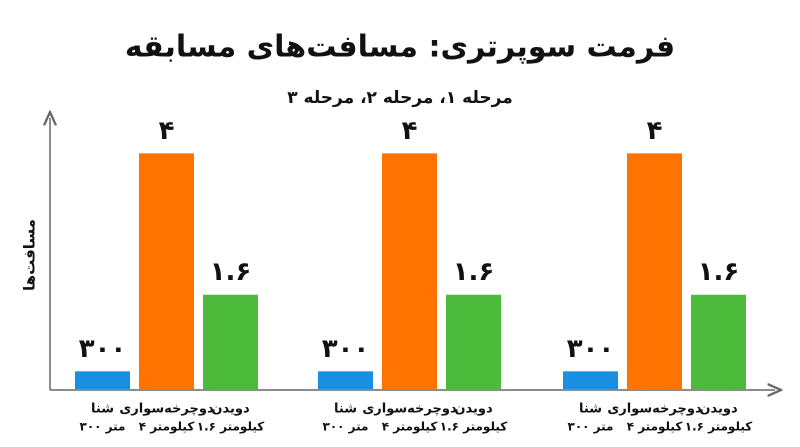  I want to click on chart-title: فرمت سوپرتری: مسافت‌های مسابقه, so click(400, 47).